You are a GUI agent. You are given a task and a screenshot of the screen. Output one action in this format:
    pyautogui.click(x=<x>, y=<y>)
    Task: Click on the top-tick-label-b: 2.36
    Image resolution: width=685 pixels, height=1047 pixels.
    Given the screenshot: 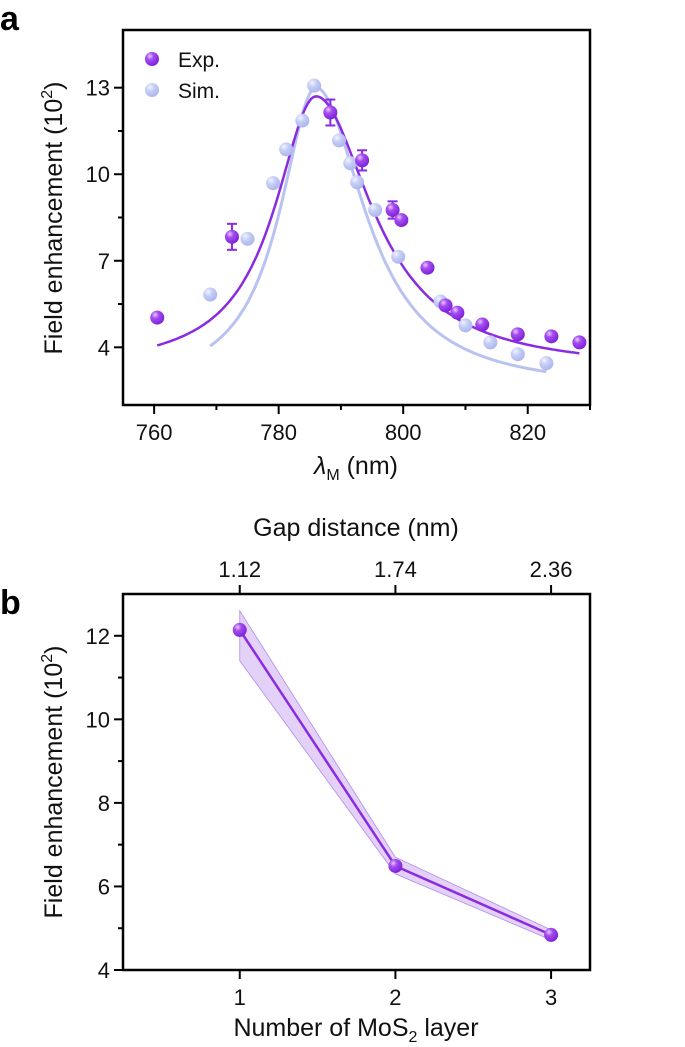 What is the action you would take?
    pyautogui.click(x=551, y=569)
    